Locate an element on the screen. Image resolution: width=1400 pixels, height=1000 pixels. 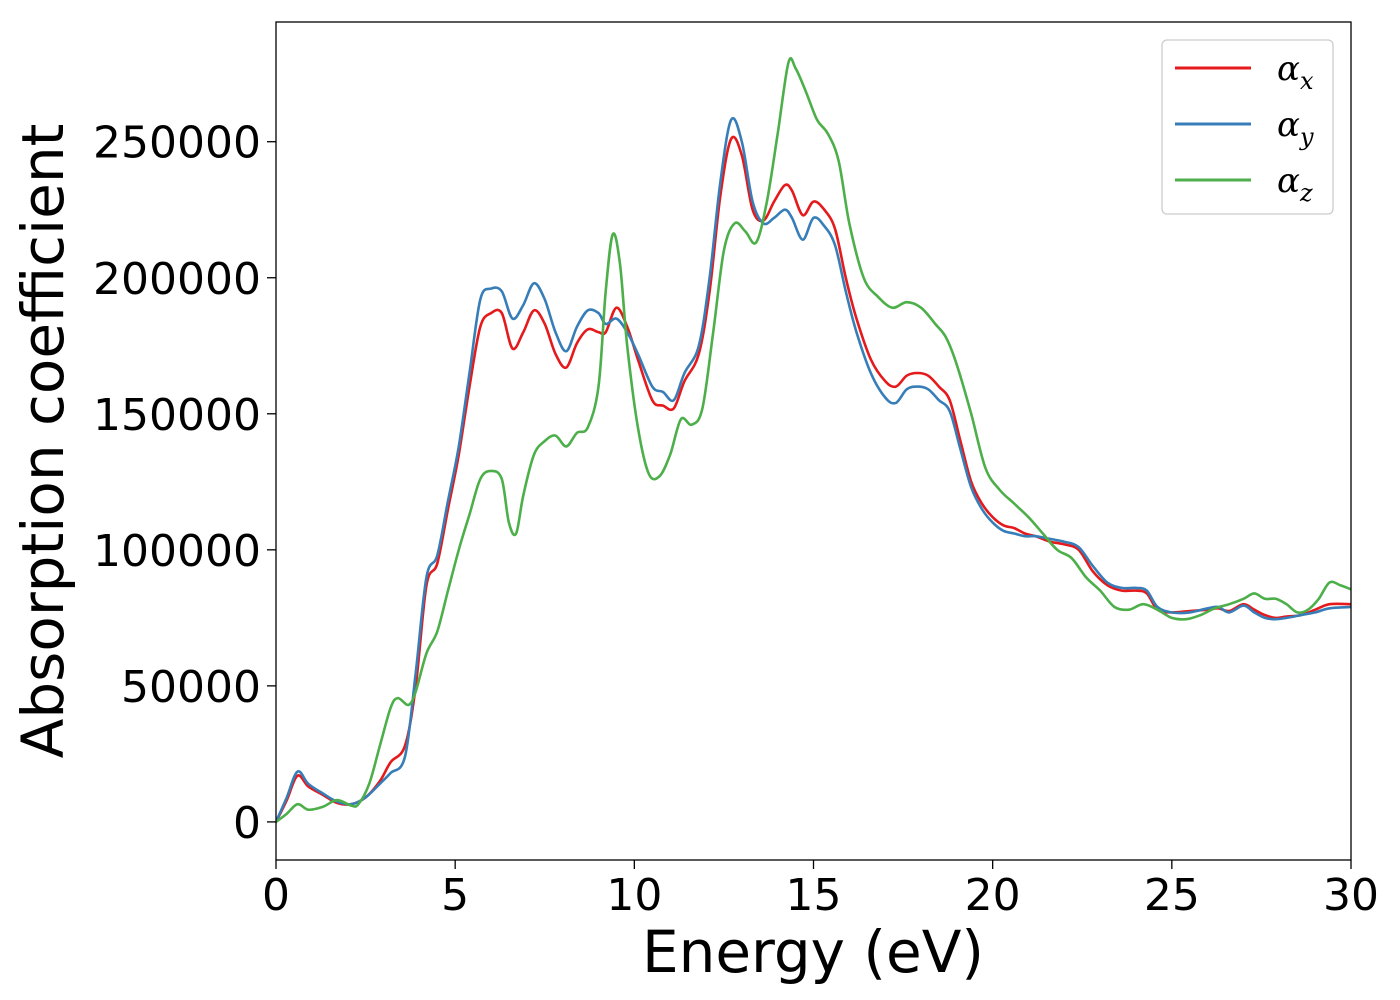
x-tick-label: 15 is located at coordinates (814, 895).